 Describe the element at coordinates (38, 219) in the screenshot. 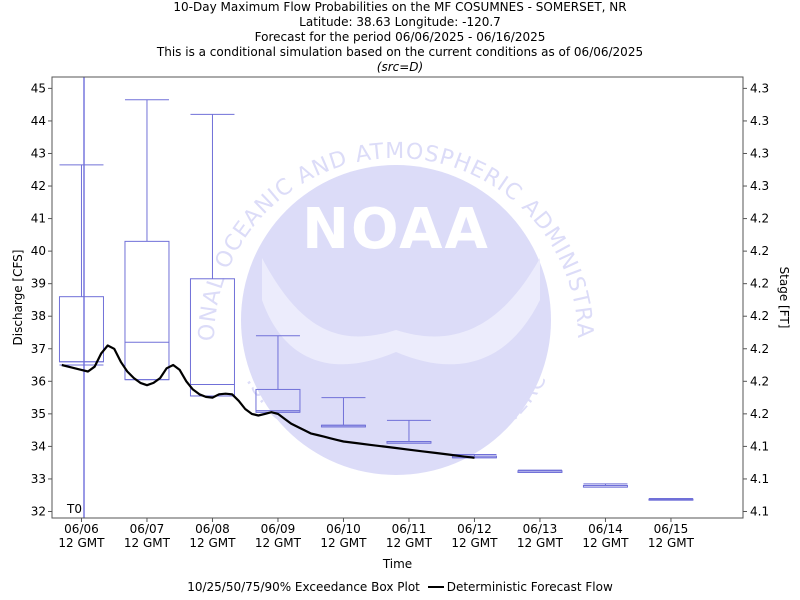

I see `y-tick-label: 41` at that location.